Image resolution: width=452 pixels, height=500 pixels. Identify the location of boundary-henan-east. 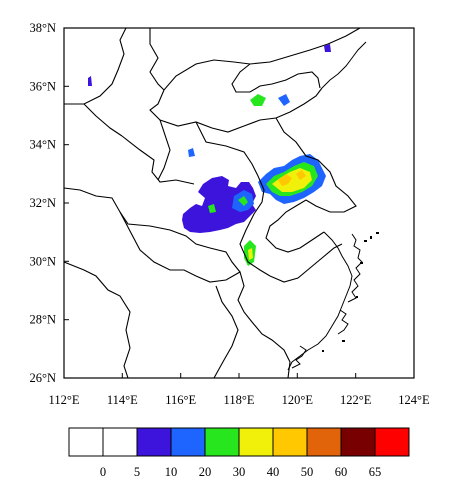
(158, 160).